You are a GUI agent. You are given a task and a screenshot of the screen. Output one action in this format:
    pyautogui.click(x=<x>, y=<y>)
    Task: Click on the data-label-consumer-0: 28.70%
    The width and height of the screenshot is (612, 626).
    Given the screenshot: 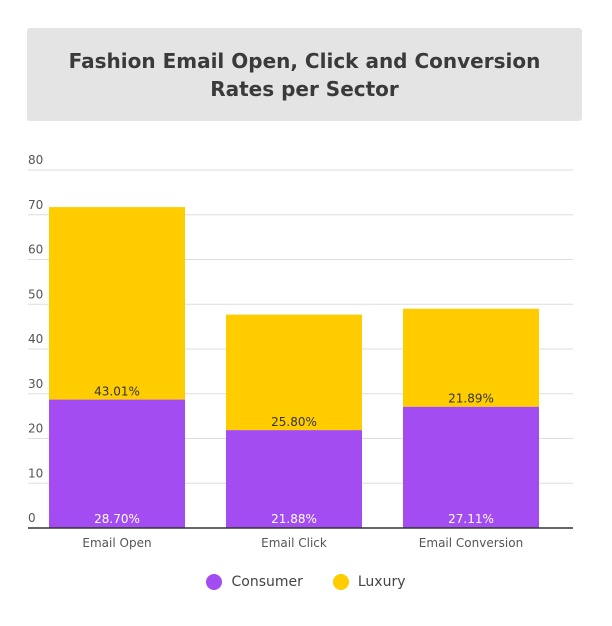 What is the action you would take?
    pyautogui.click(x=117, y=519)
    